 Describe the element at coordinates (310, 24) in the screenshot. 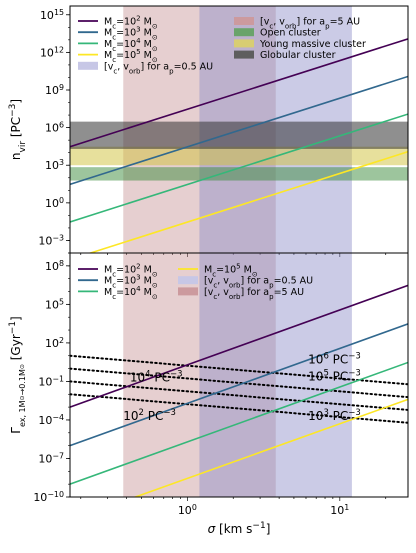

I see `legend-right-label-0: [vc, vorb] for ap=5 AU` at that location.